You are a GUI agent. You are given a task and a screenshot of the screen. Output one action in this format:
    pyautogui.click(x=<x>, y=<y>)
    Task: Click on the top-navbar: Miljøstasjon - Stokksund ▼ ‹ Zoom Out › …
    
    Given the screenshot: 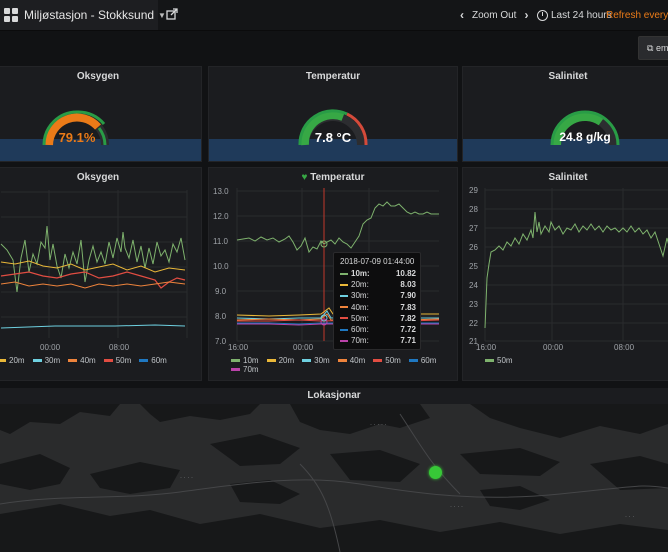 What is the action you would take?
    pyautogui.click(x=334, y=15)
    